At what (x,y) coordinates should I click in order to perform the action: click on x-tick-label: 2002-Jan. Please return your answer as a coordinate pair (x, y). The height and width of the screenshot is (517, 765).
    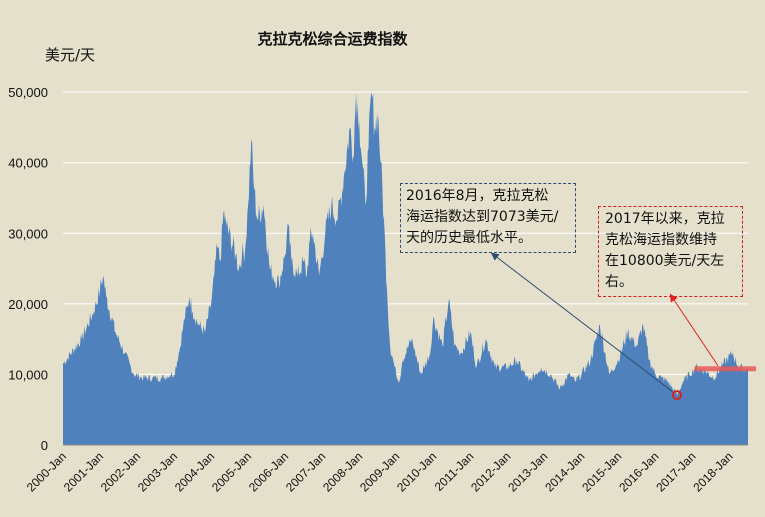
    Looking at the image, I should click on (120, 471).